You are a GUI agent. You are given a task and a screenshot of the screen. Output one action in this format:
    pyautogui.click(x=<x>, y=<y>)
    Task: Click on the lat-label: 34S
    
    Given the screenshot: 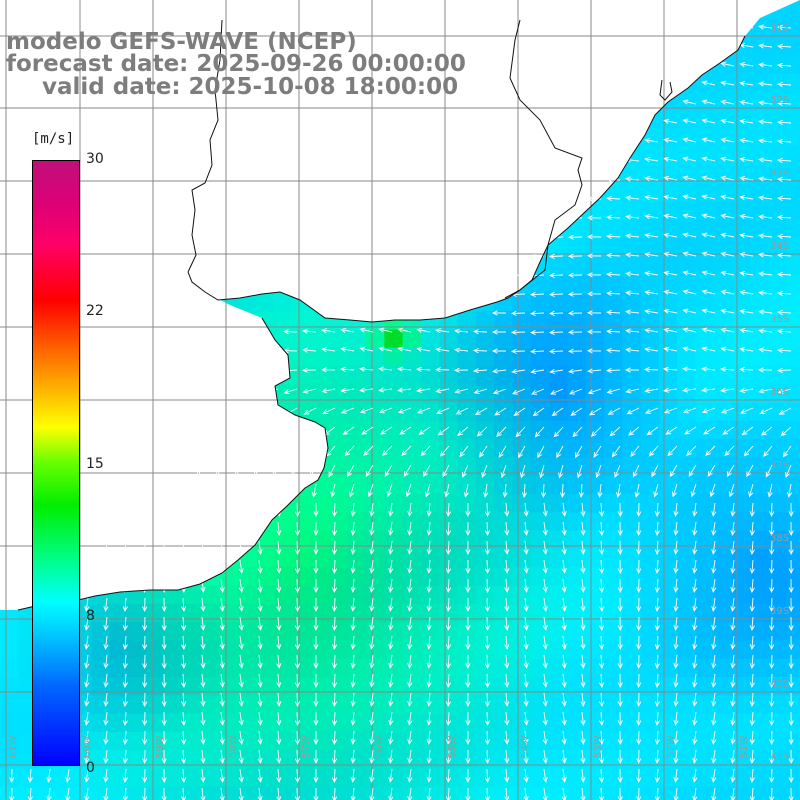 What is the action you would take?
    pyautogui.click(x=779, y=246)
    